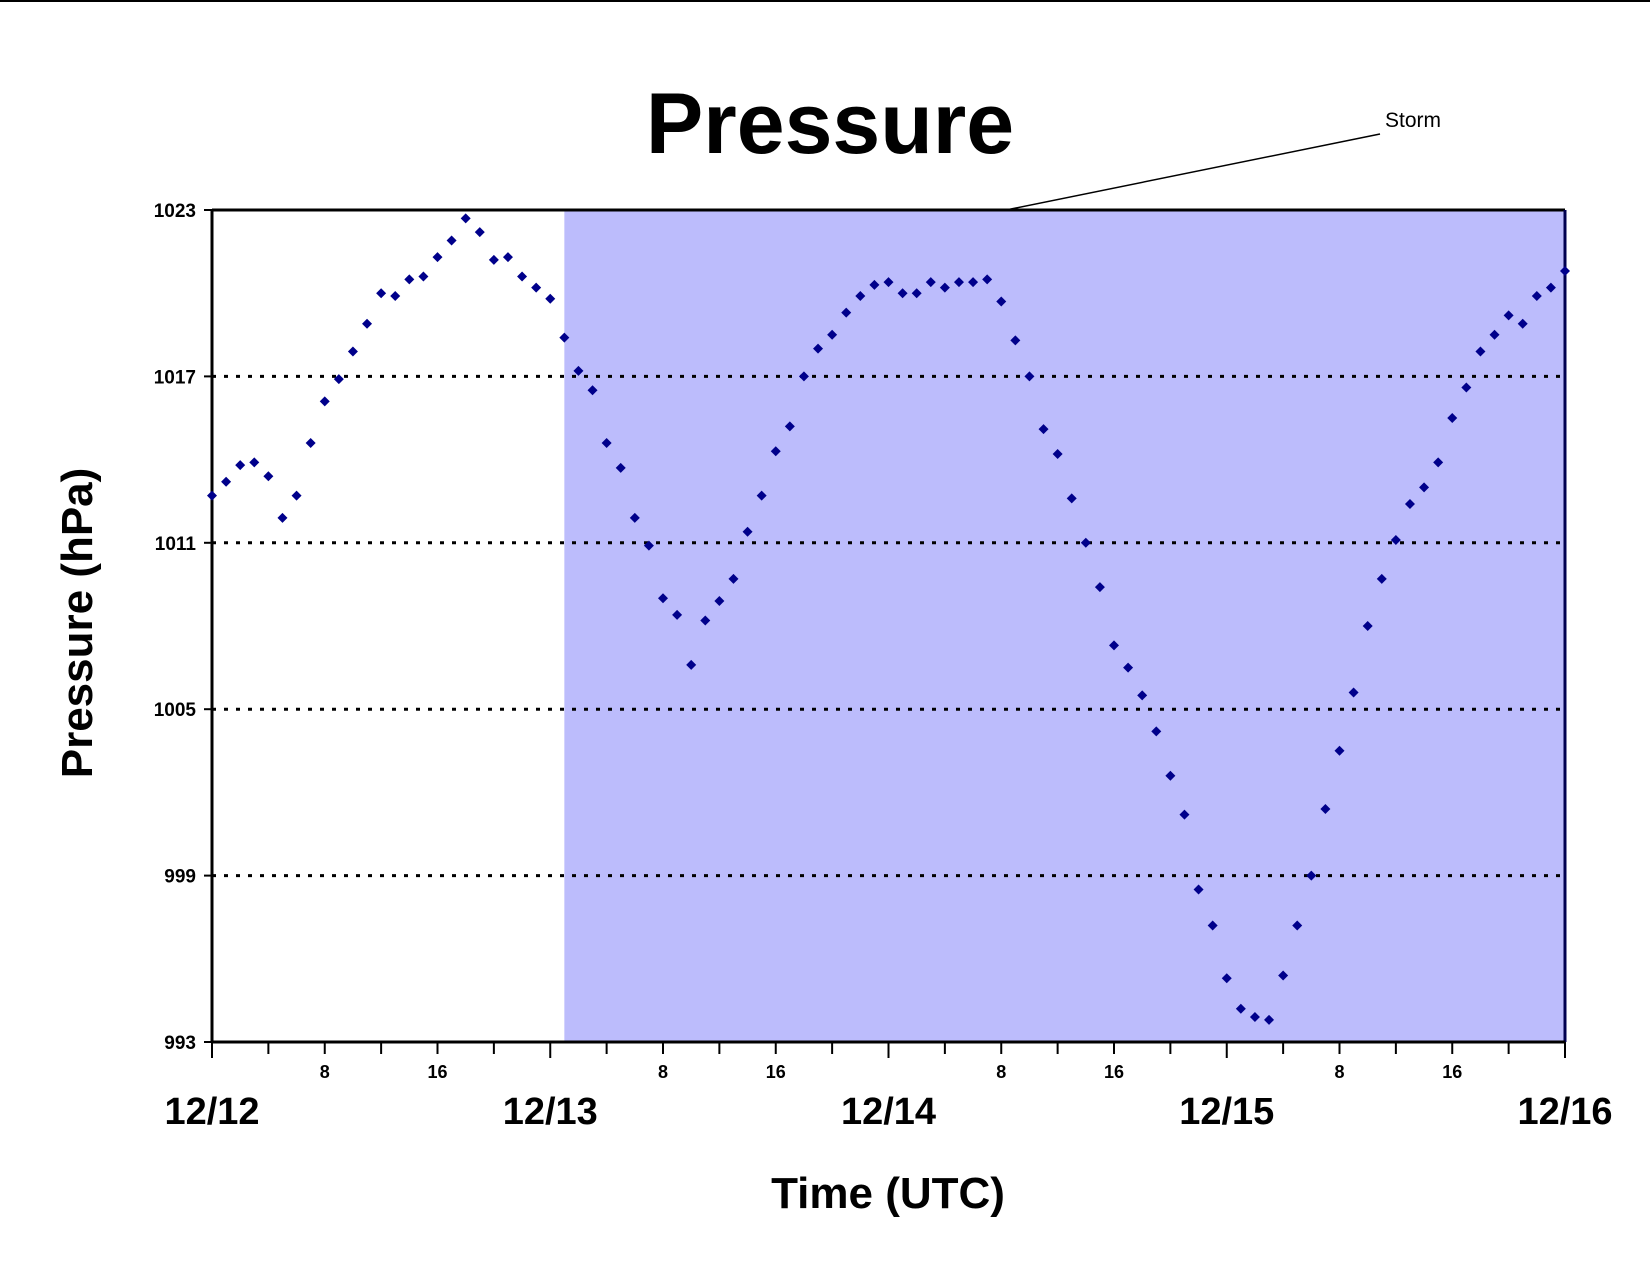 Image resolution: width=1650 pixels, height=1275 pixels. I want to click on y-tick-label: 1011, so click(176, 544).